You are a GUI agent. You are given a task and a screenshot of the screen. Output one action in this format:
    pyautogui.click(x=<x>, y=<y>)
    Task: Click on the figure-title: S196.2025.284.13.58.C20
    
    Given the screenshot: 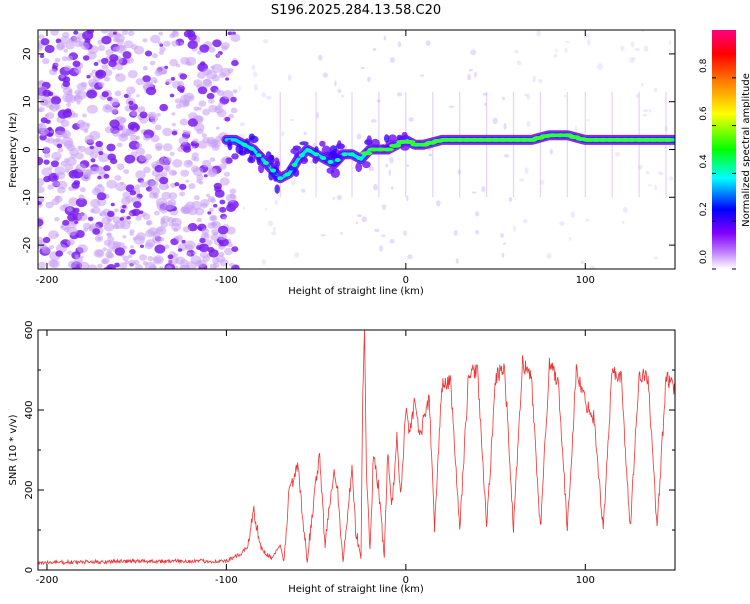 What is the action you would take?
    pyautogui.click(x=356, y=10)
    